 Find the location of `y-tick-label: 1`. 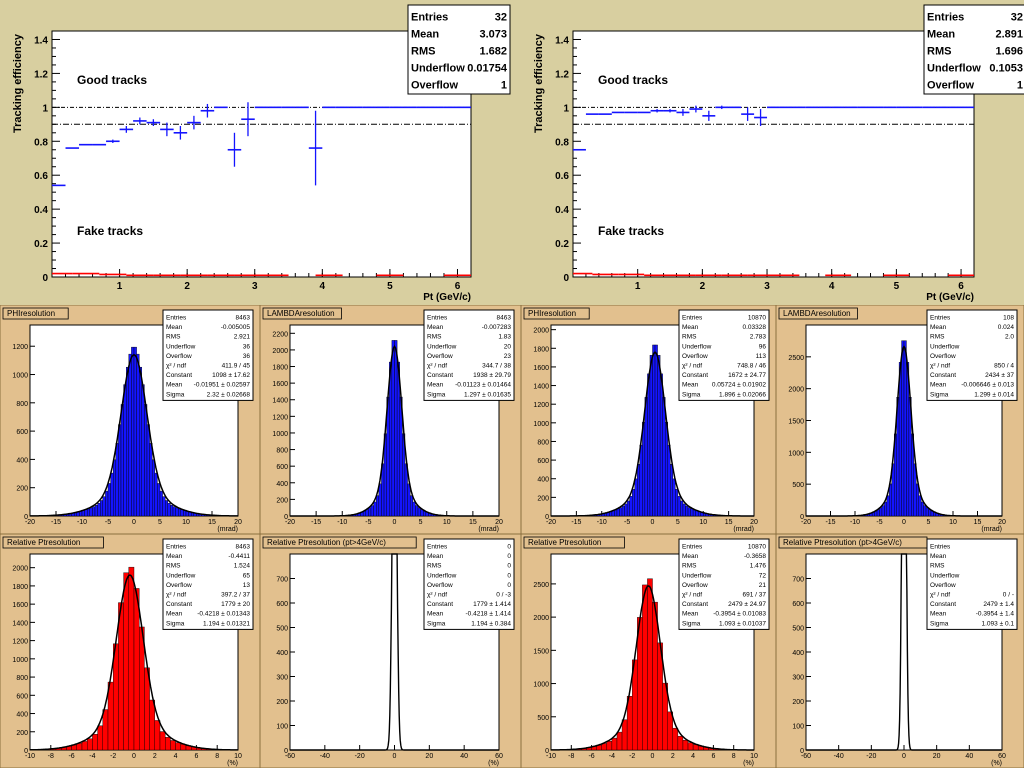

y-tick-label: 1 is located at coordinates (566, 108).